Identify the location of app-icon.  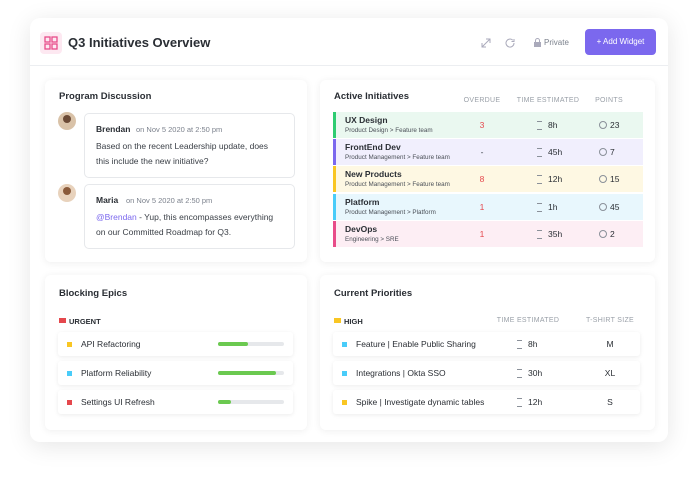
(51, 43).